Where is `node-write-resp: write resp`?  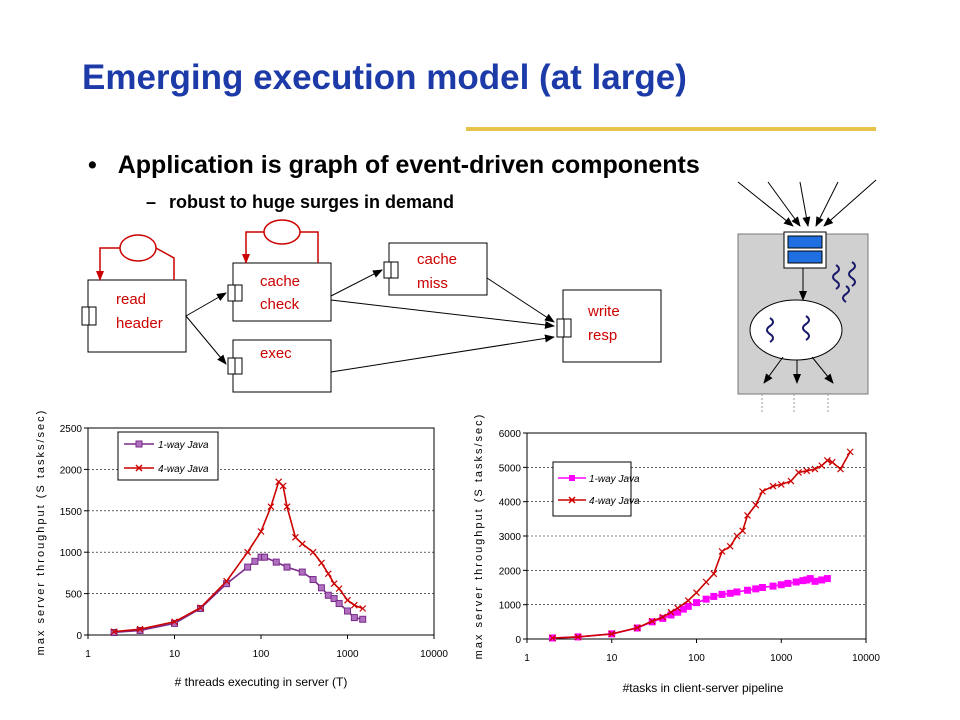
node-write-resp: write resp is located at coordinates (609, 326).